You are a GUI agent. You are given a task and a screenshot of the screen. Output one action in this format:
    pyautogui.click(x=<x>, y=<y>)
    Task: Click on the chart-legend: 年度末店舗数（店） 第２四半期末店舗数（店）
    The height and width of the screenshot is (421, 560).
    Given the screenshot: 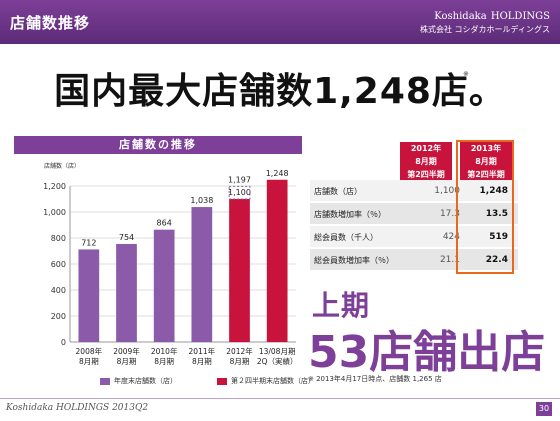 What is the action you would take?
    pyautogui.click(x=207, y=381)
    